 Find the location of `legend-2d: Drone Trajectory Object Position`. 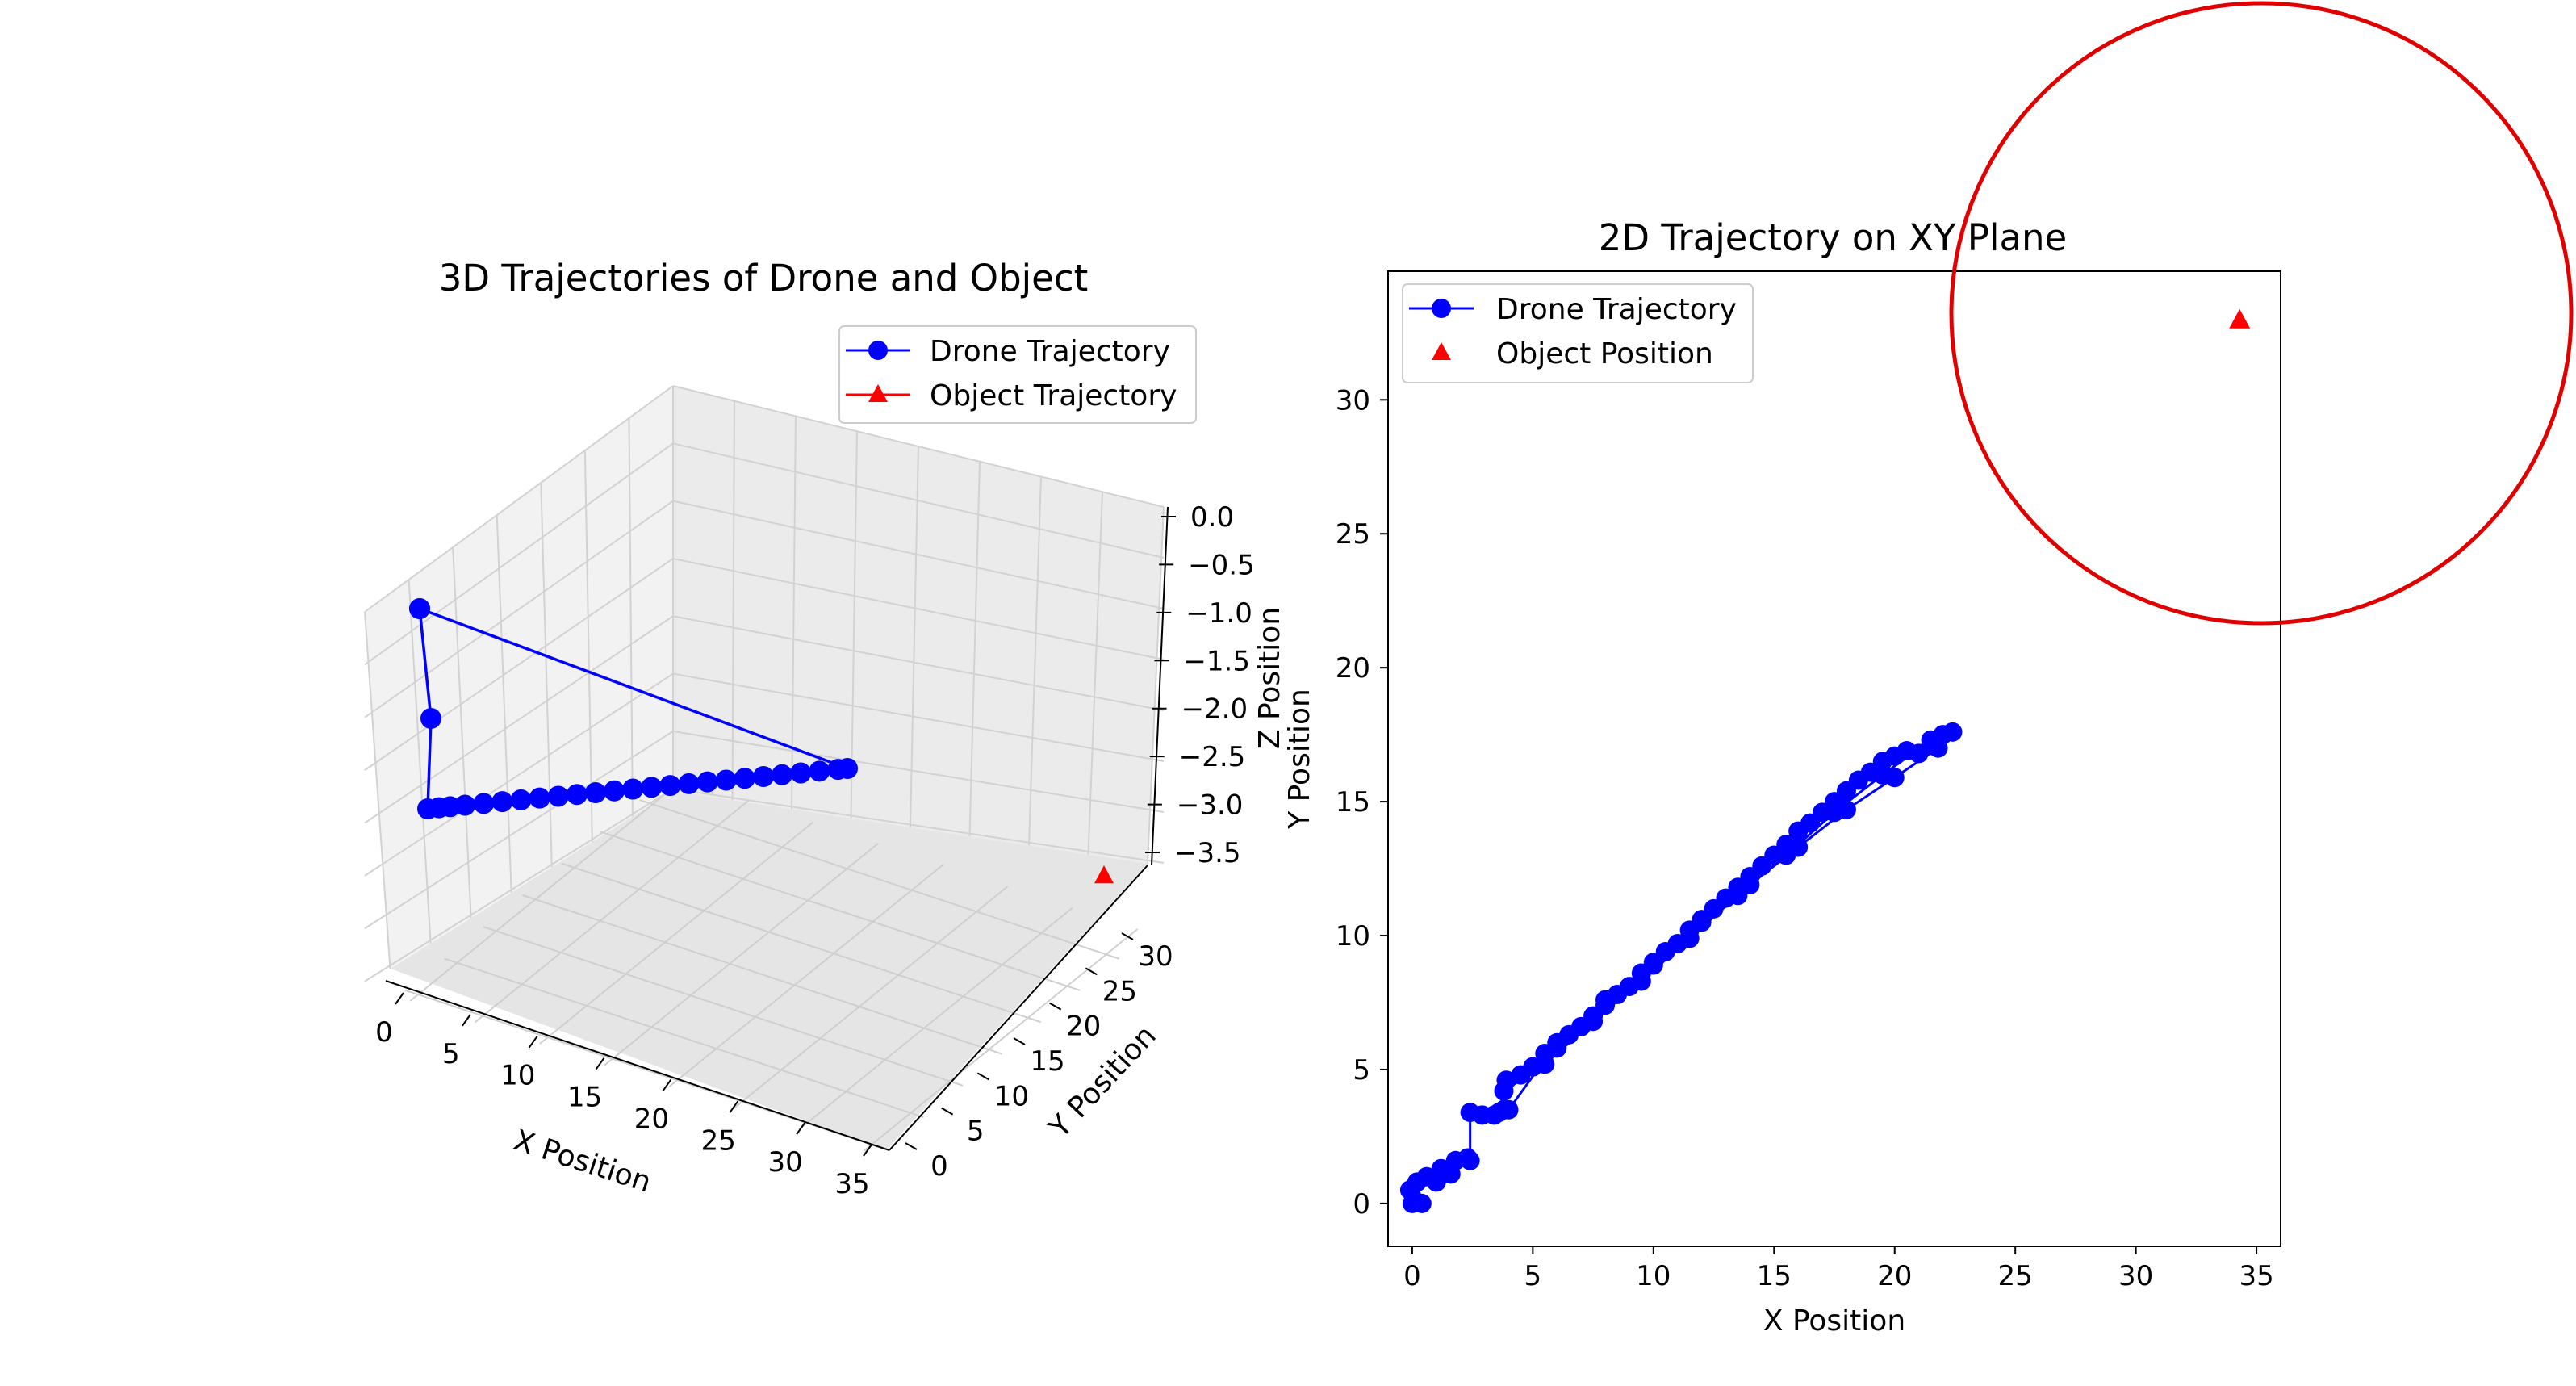

legend-2d: Drone Trajectory Object Position is located at coordinates (1578, 333).